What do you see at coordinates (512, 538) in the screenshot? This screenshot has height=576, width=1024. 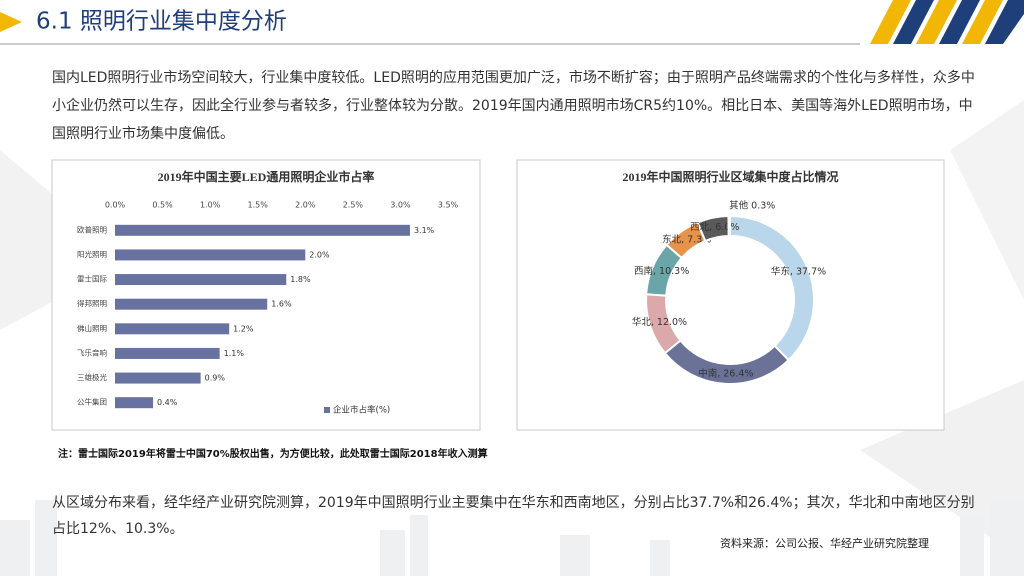 I see `skyline` at bounding box center [512, 538].